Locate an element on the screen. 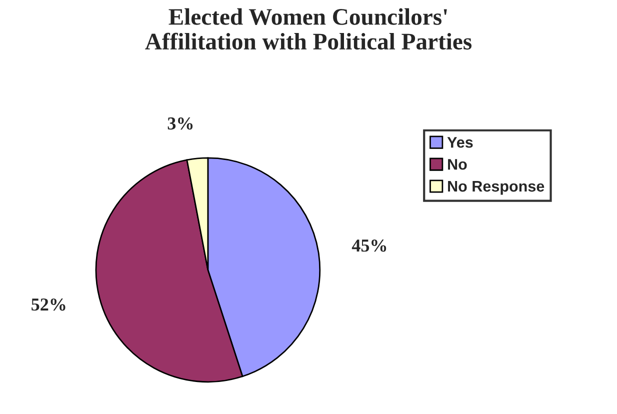 The image size is (617, 414). data-label: 52% is located at coordinates (49, 304).